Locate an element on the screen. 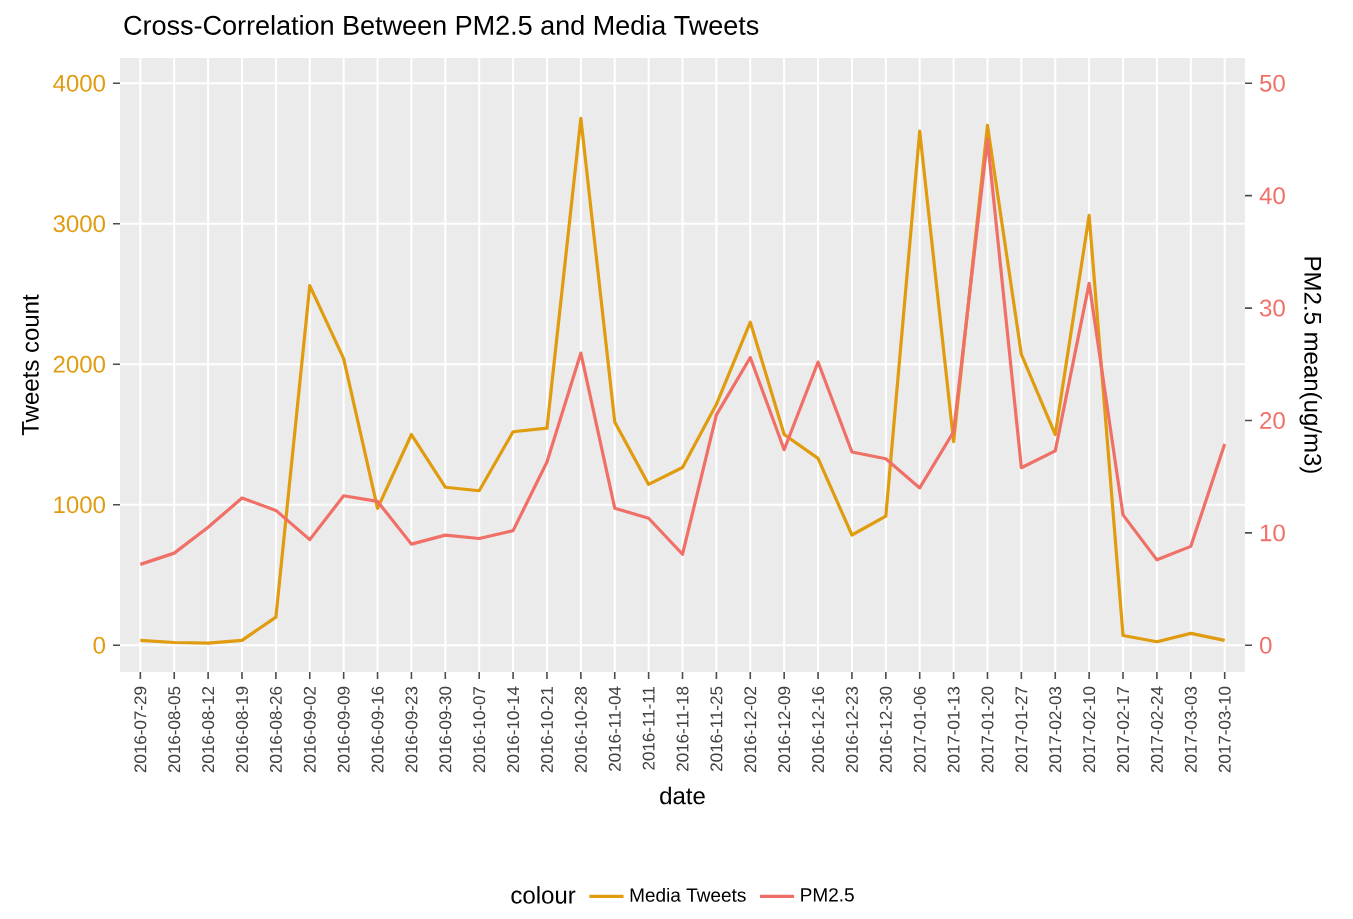  x-tick-label: 2016-12-16 is located at coordinates (818, 729).